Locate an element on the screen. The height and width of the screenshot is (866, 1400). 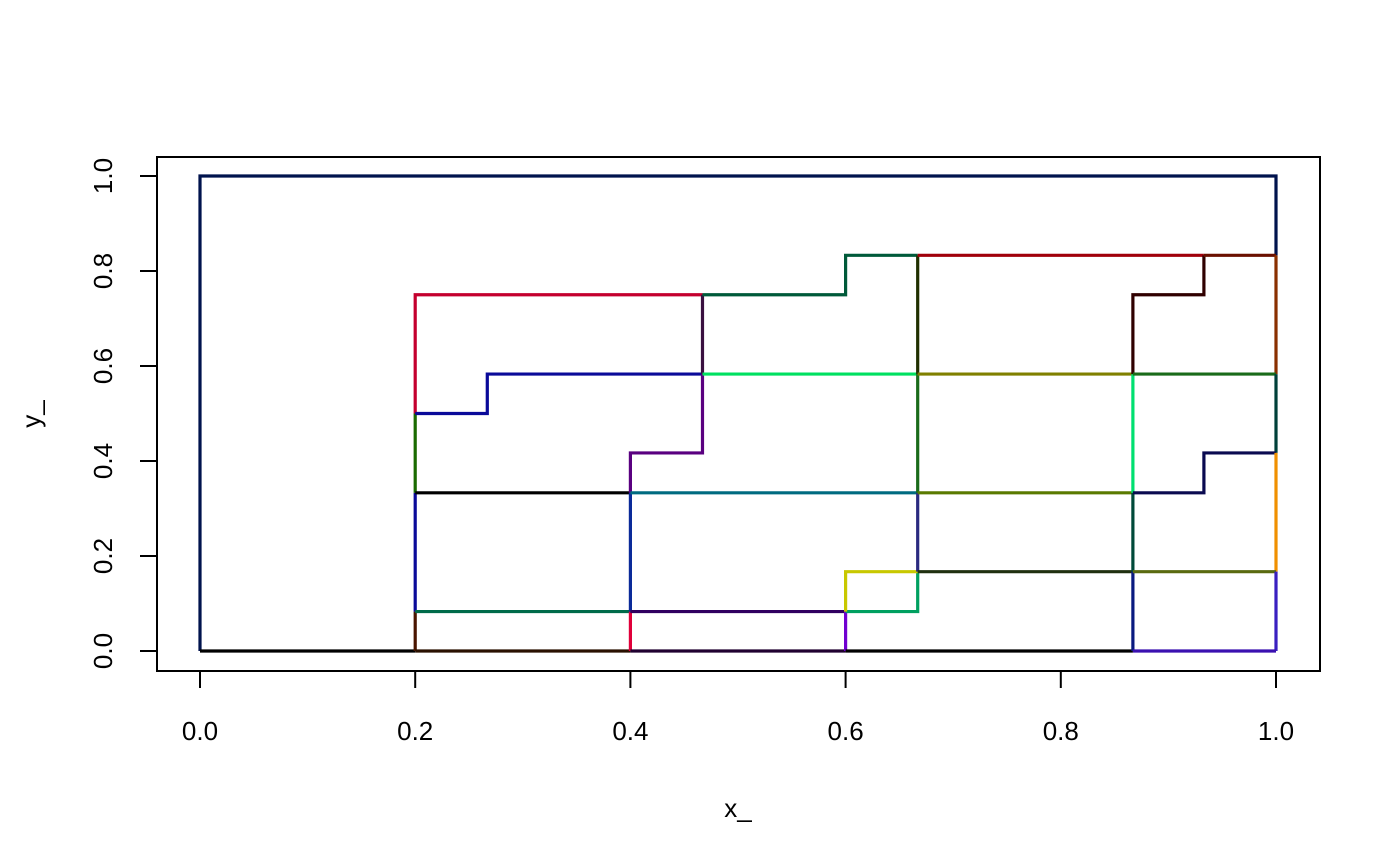
x-tick-label: 0.0 is located at coordinates (200, 731).